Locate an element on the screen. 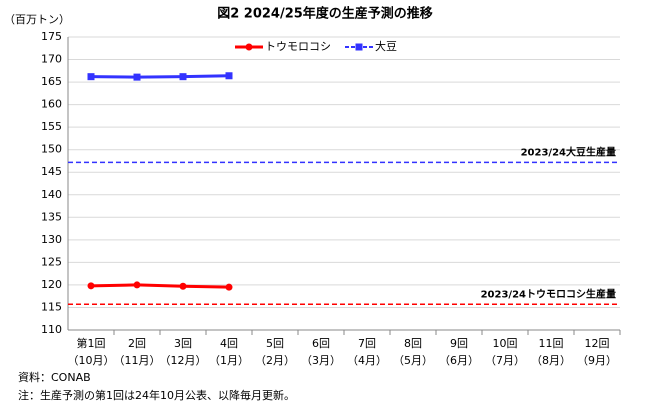 The image size is (650, 410). x-tick-sublabel: （9月） is located at coordinates (597, 360).